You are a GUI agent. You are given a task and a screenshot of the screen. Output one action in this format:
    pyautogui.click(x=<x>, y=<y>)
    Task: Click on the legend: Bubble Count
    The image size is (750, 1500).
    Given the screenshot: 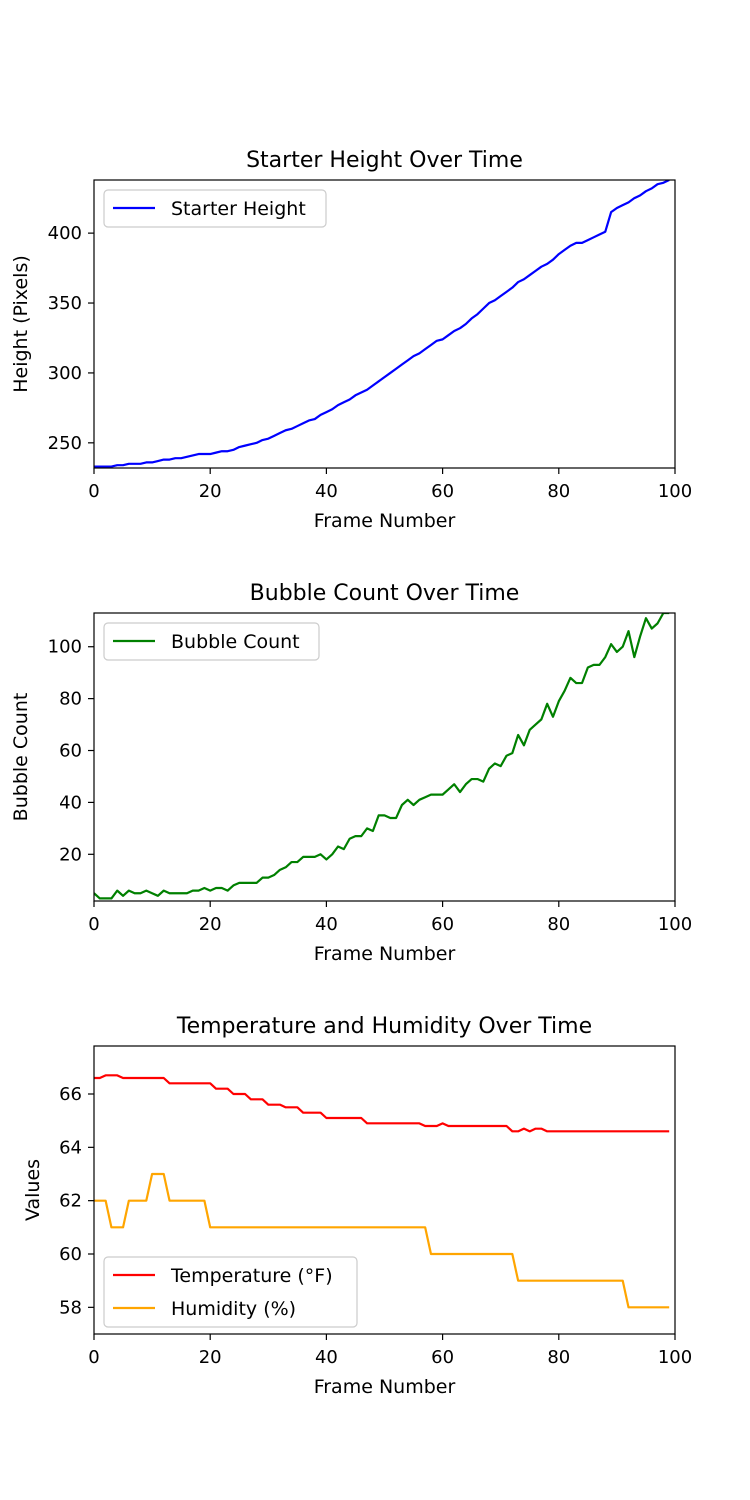 What is the action you would take?
    pyautogui.click(x=211, y=641)
    